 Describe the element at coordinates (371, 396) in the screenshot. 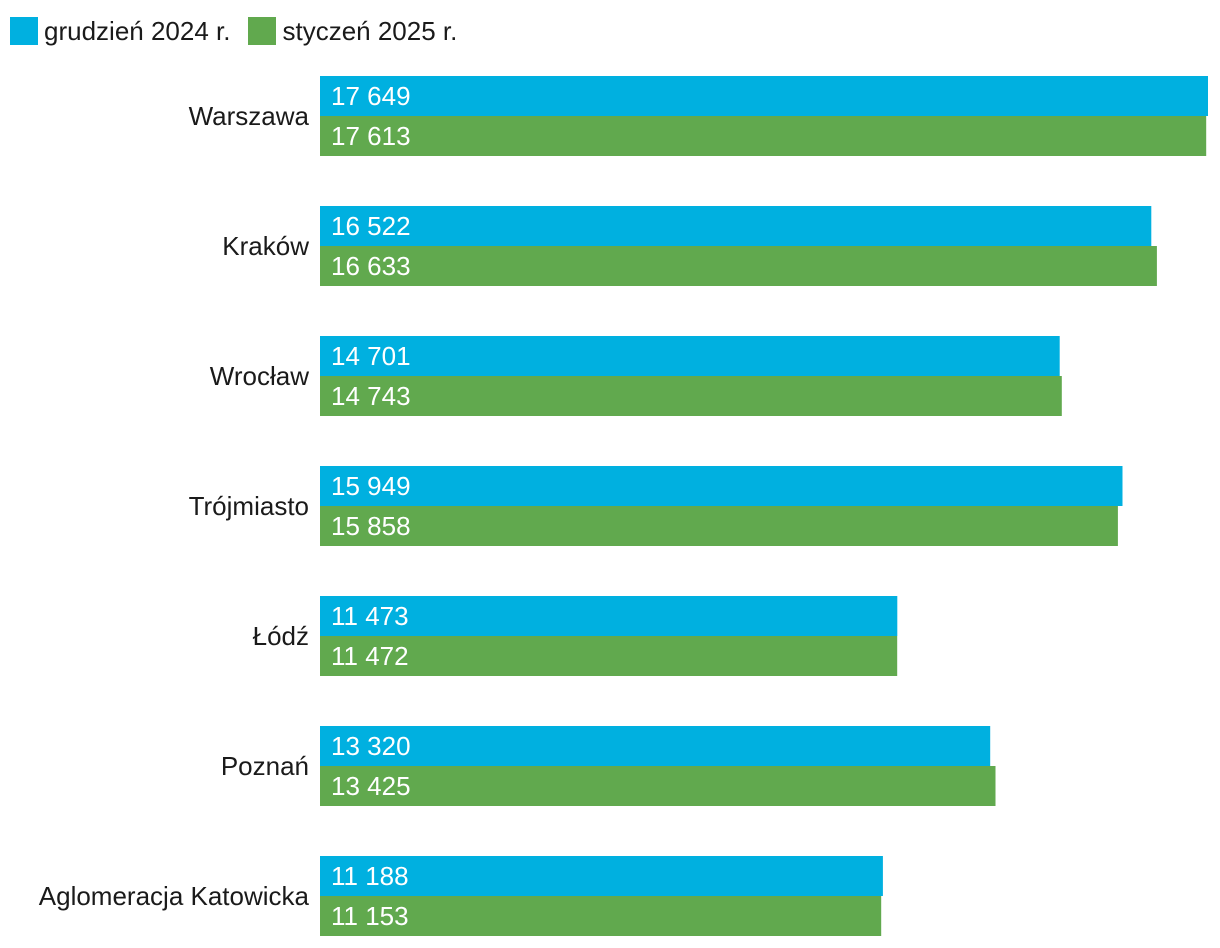

I see `data-label-wroclaw-series-2: 14 743` at that location.